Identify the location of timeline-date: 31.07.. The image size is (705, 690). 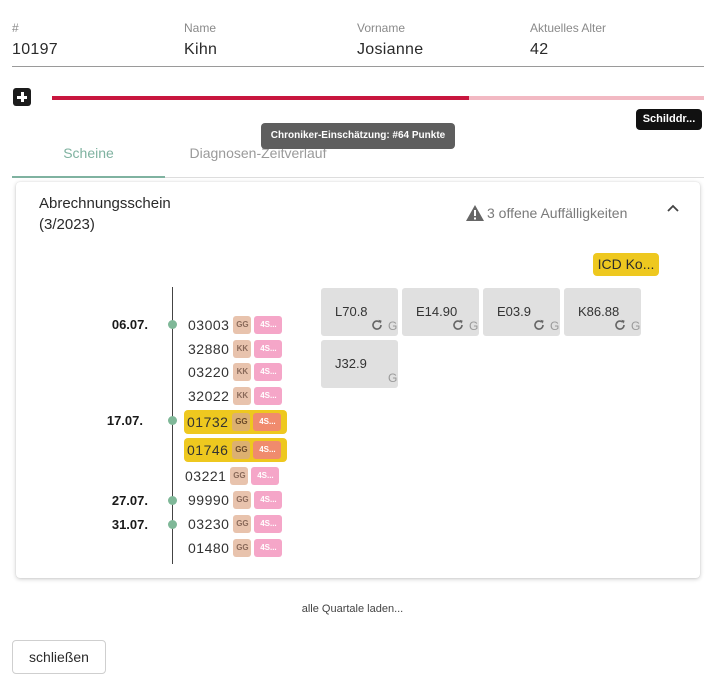
(129, 524).